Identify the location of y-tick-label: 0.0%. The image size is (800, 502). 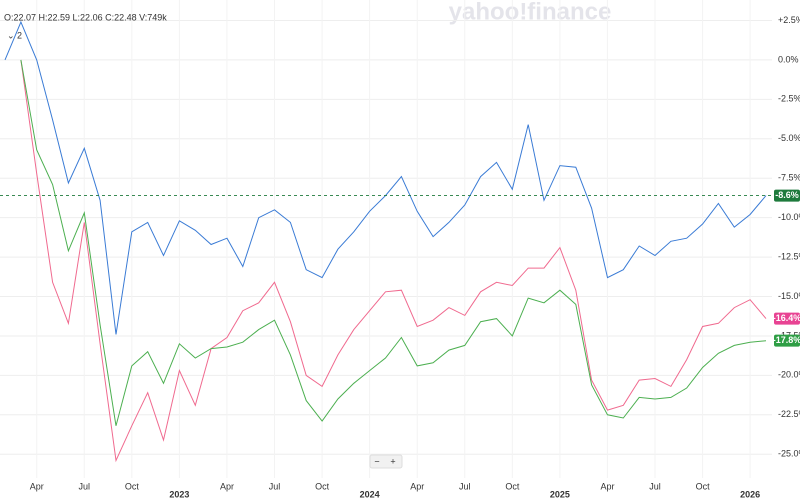
(788, 59).